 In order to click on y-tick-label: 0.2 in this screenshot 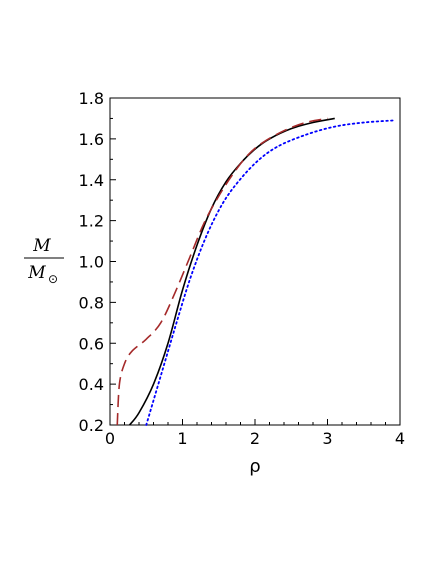, I will do `click(91, 425)`.